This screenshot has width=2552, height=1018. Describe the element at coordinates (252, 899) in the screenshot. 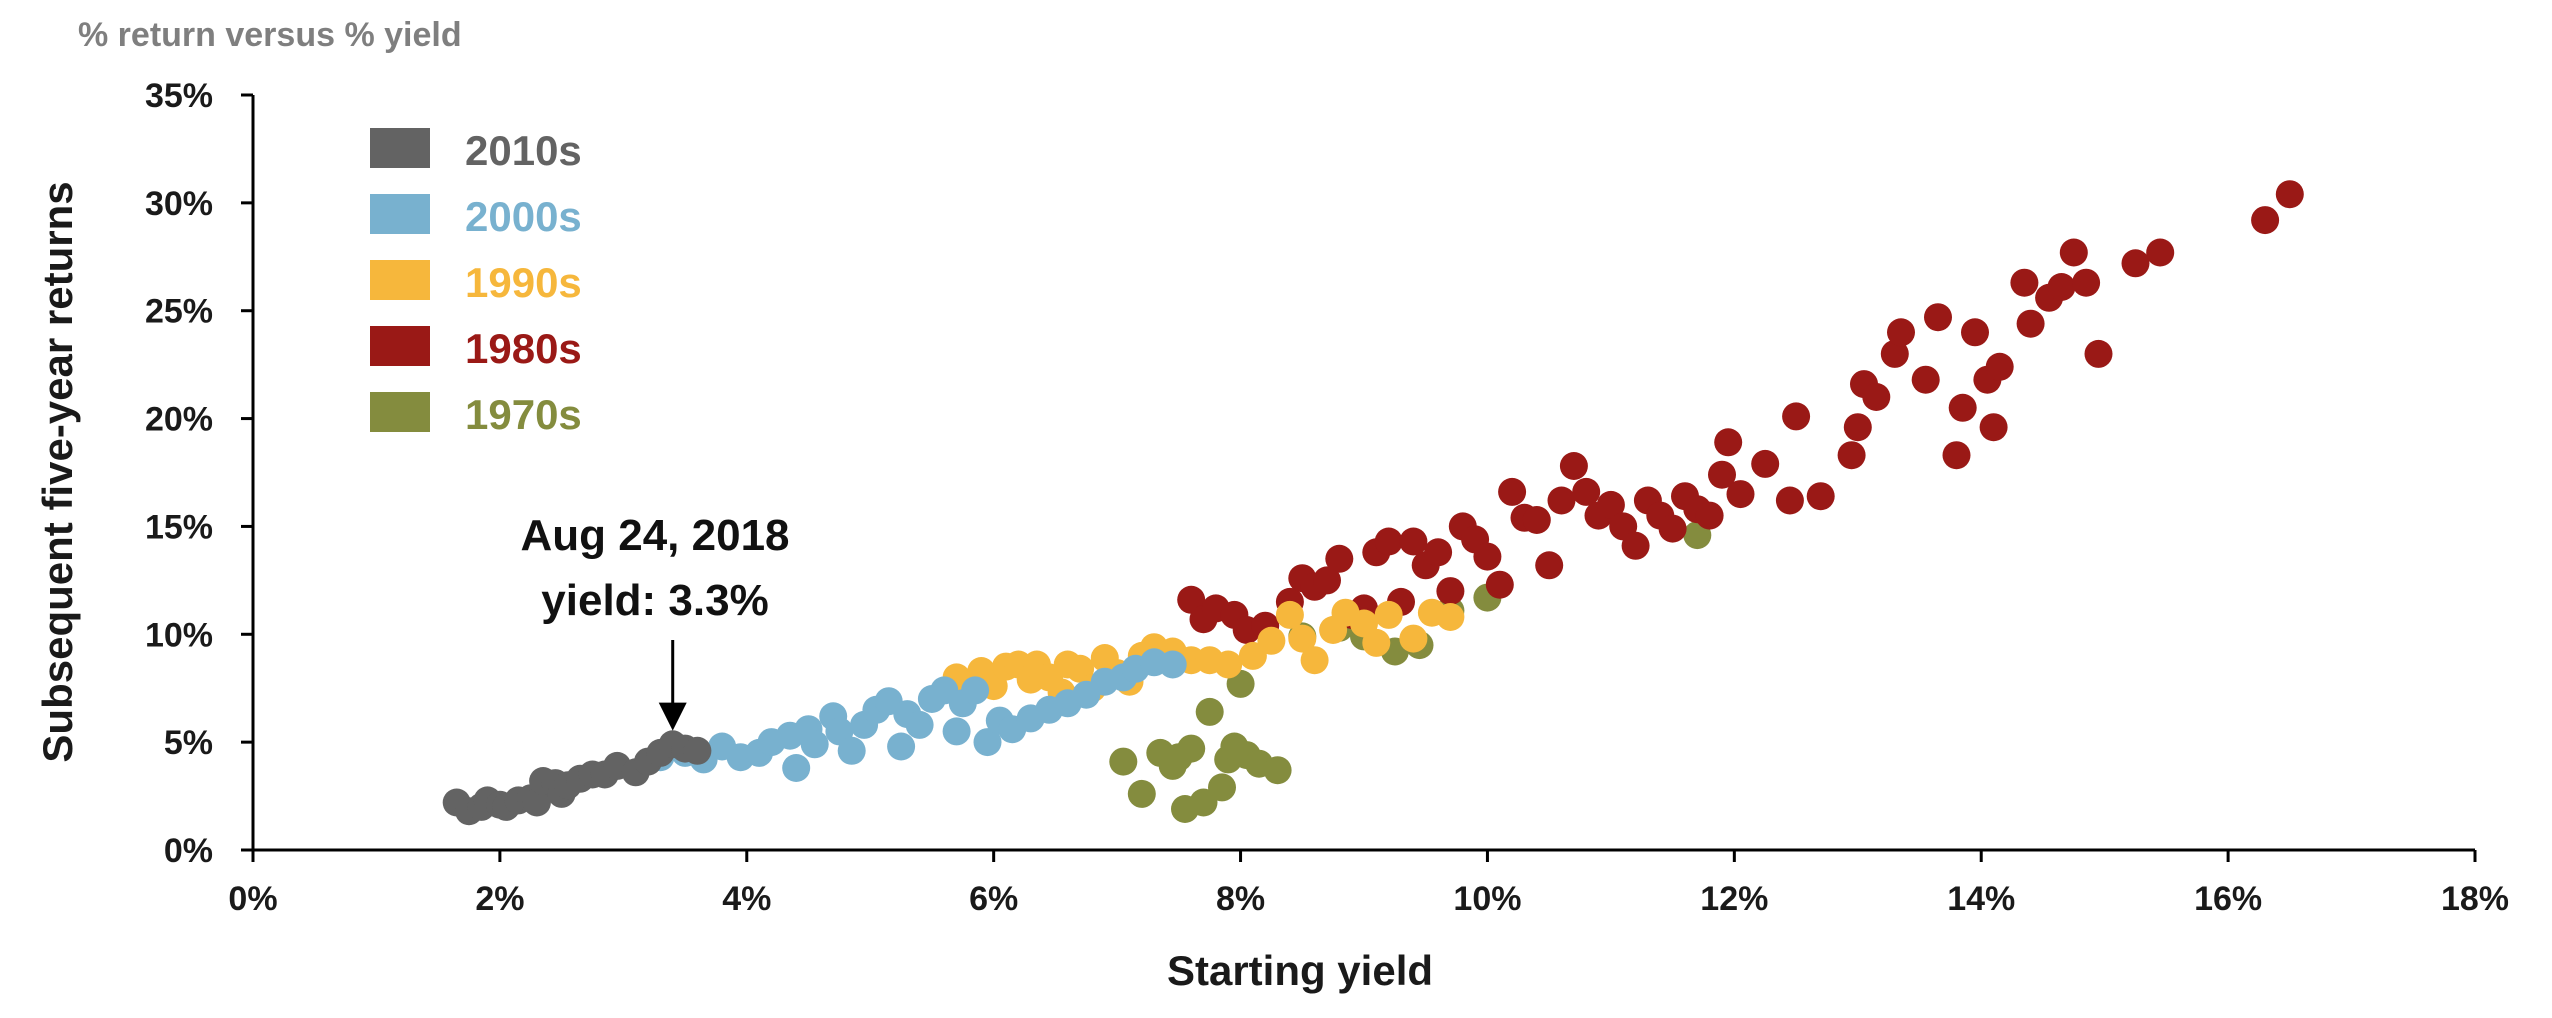

I see `x-tick-label: 0%` at that location.